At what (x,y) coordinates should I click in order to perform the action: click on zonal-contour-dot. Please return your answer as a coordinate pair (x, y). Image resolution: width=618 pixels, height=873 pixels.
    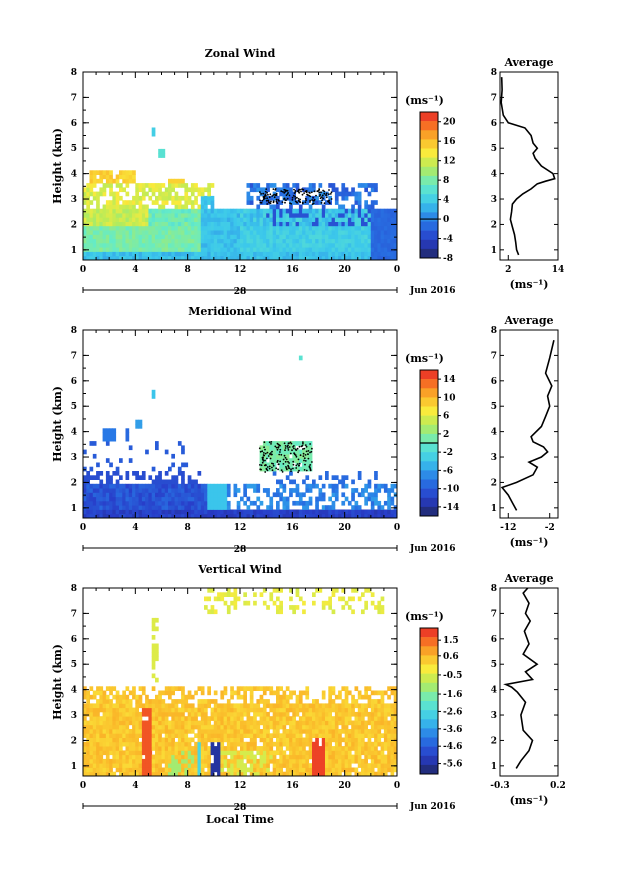
    Looking at the image, I should click on (285, 200).